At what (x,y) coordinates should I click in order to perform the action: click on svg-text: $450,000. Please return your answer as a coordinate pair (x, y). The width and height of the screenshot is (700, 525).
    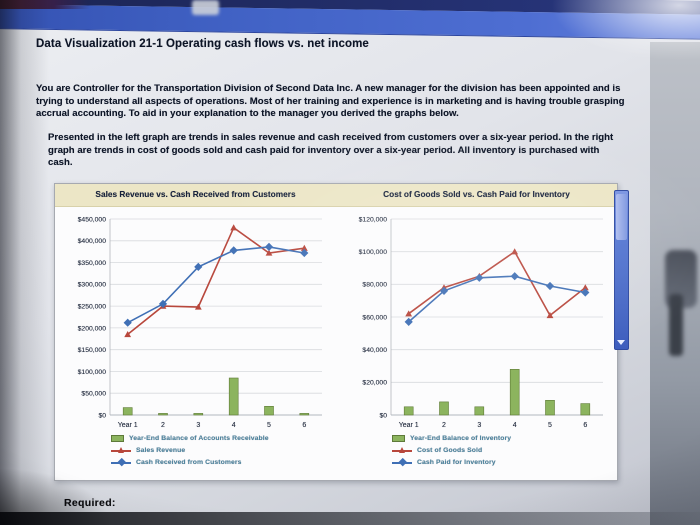
    Looking at the image, I should click on (91, 219).